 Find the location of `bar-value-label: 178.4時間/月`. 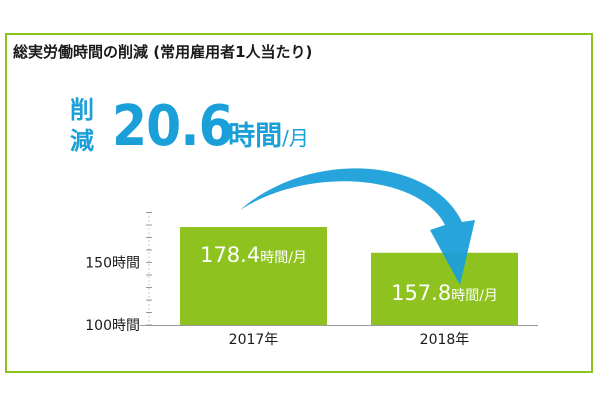

bar-value-label: 178.4時間/月 is located at coordinates (253, 255).